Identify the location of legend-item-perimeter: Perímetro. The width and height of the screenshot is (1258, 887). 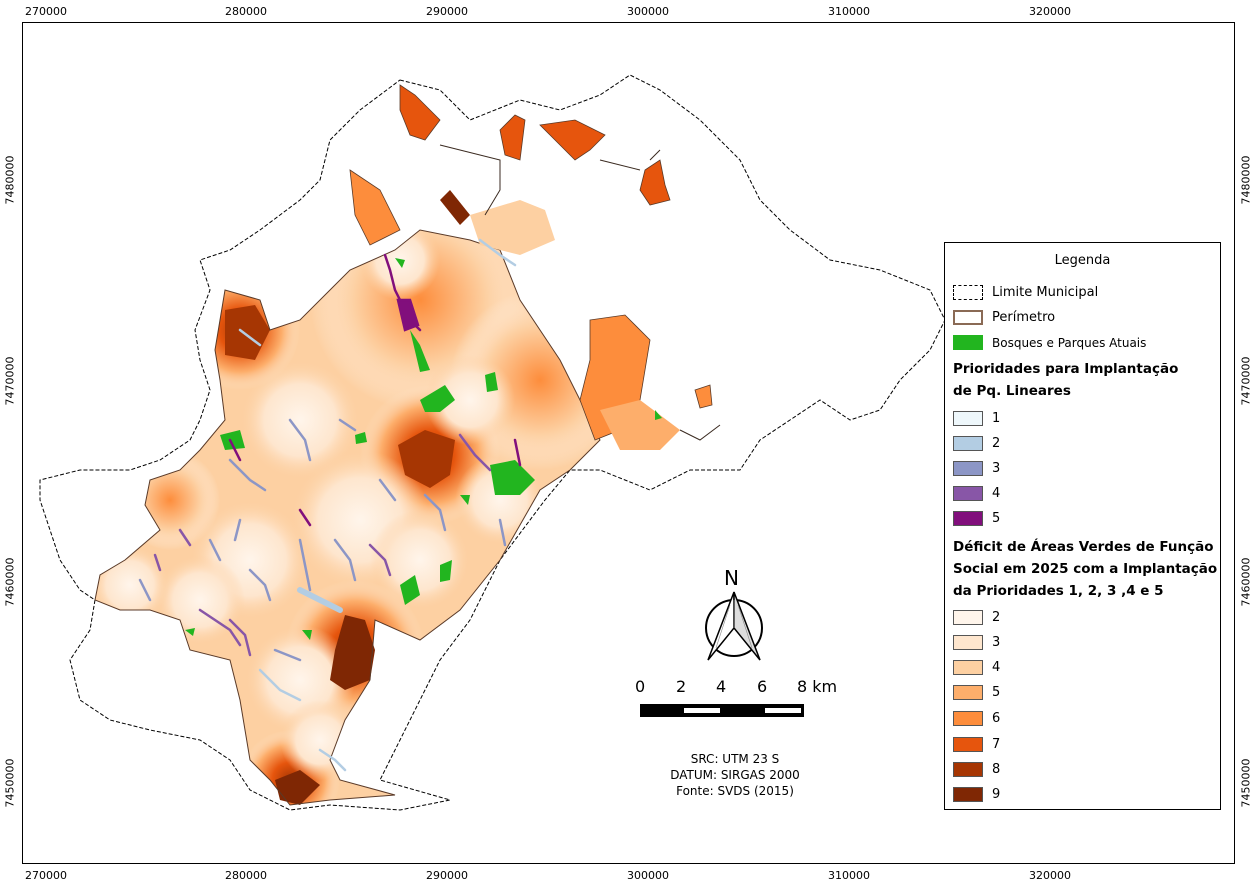
(1004, 317).